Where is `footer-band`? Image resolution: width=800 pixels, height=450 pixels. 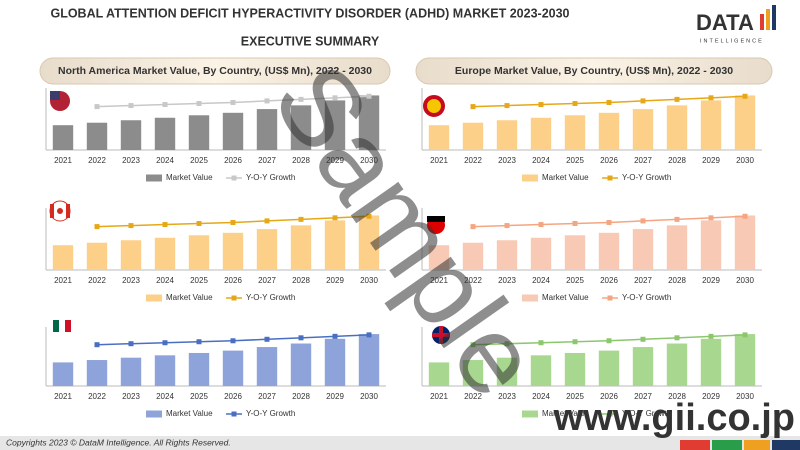 footer-band is located at coordinates (400, 443).